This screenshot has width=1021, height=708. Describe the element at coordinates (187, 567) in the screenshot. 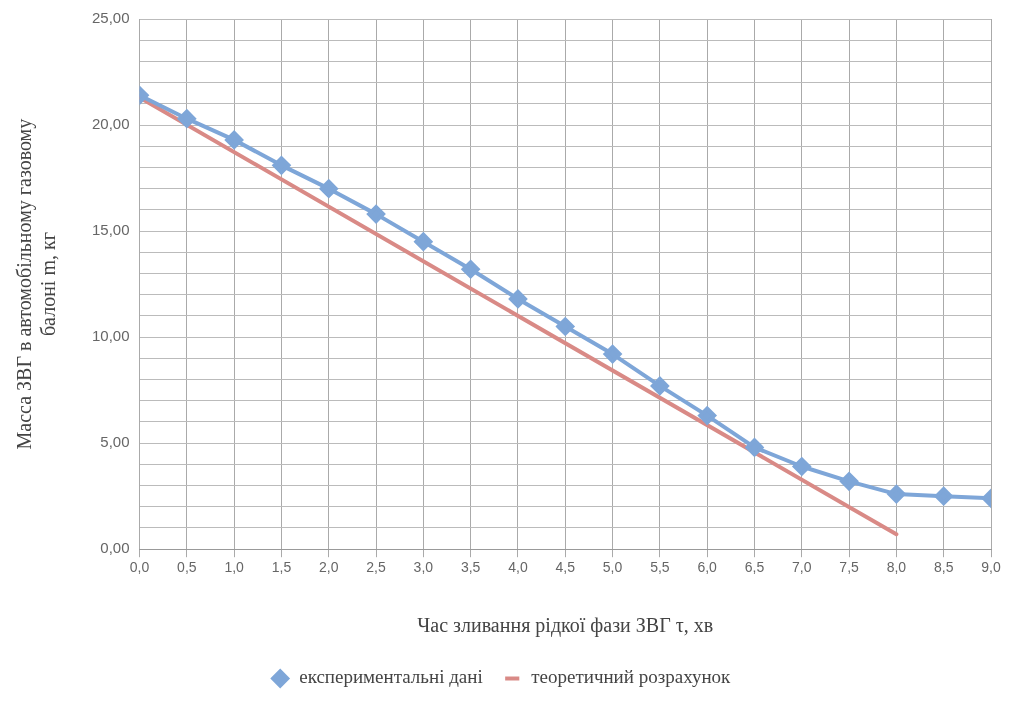

I see `x-tick-label: 0,5` at that location.